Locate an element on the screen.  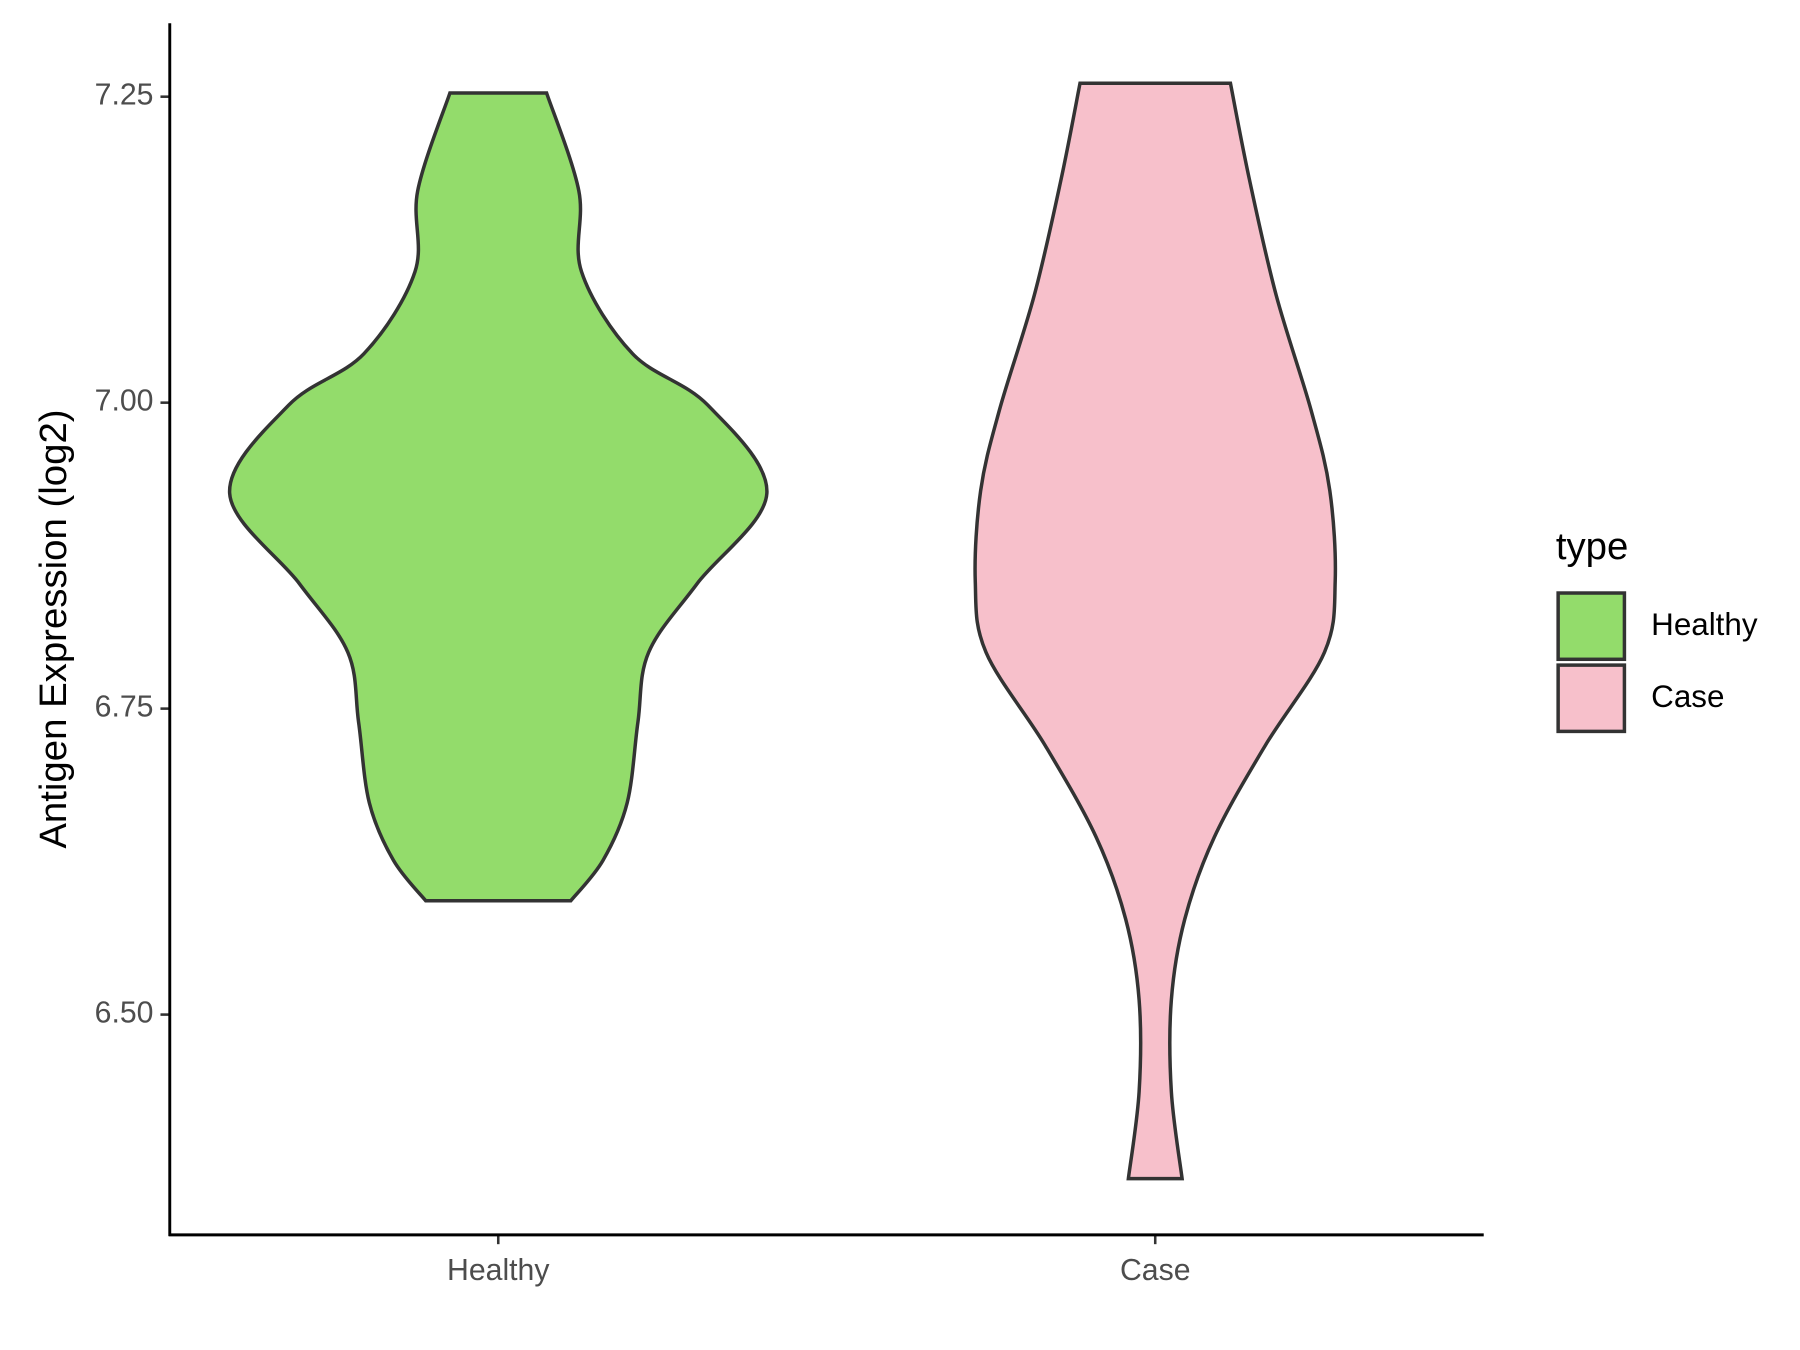
y-tick-label: 6.50 is located at coordinates (124, 1013).